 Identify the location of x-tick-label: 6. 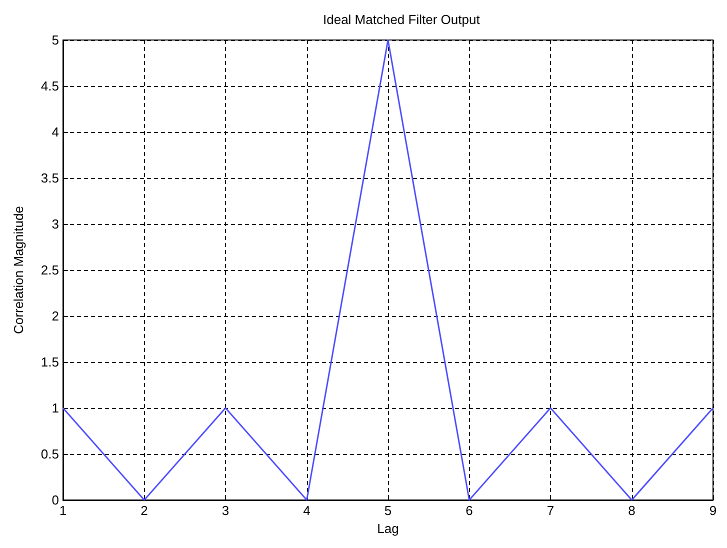
(469, 510).